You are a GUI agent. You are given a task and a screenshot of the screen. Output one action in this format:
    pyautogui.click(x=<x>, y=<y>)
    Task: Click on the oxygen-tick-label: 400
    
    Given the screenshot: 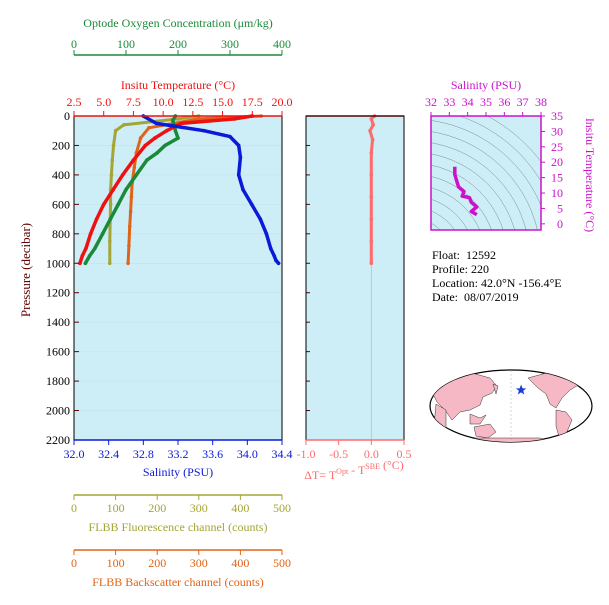 What is the action you would take?
    pyautogui.click(x=282, y=44)
    